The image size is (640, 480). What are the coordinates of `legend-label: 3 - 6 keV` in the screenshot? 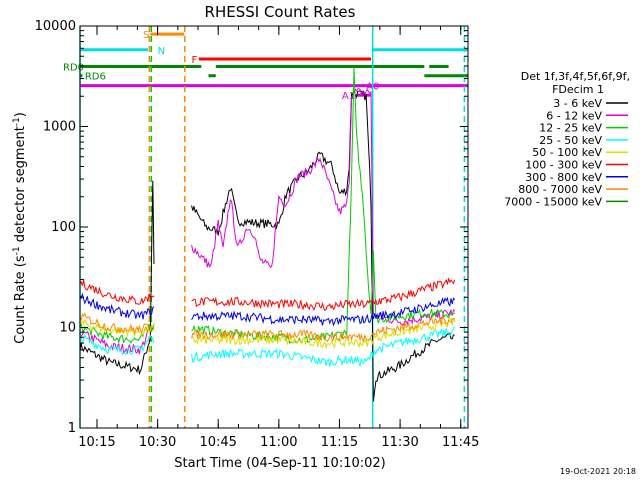 It's located at (577, 103).